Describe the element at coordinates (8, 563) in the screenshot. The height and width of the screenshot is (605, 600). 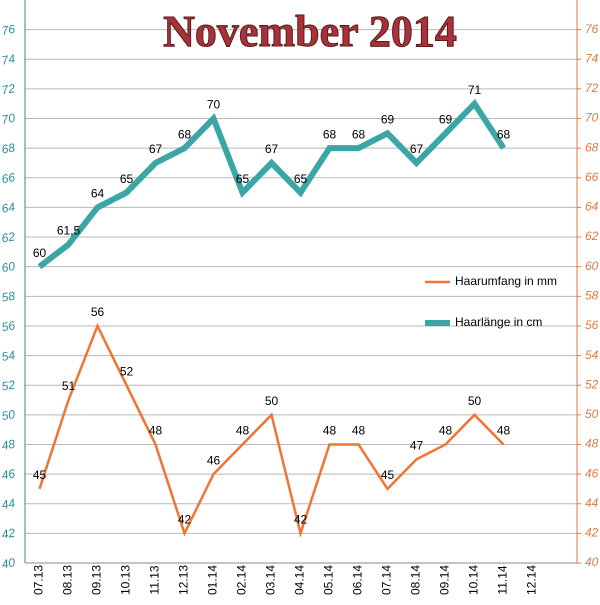
I see `y-tick-label: 40` at that location.